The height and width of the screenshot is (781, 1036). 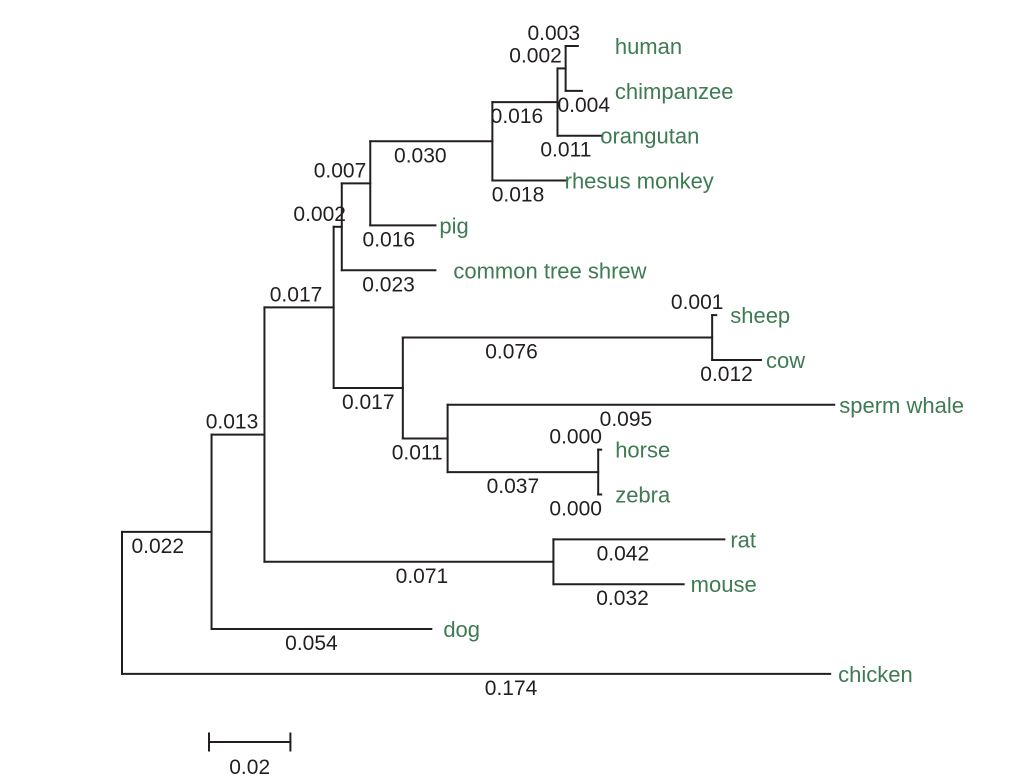 What do you see at coordinates (697, 302) in the screenshot?
I see `branch-length-label: 0.001` at bounding box center [697, 302].